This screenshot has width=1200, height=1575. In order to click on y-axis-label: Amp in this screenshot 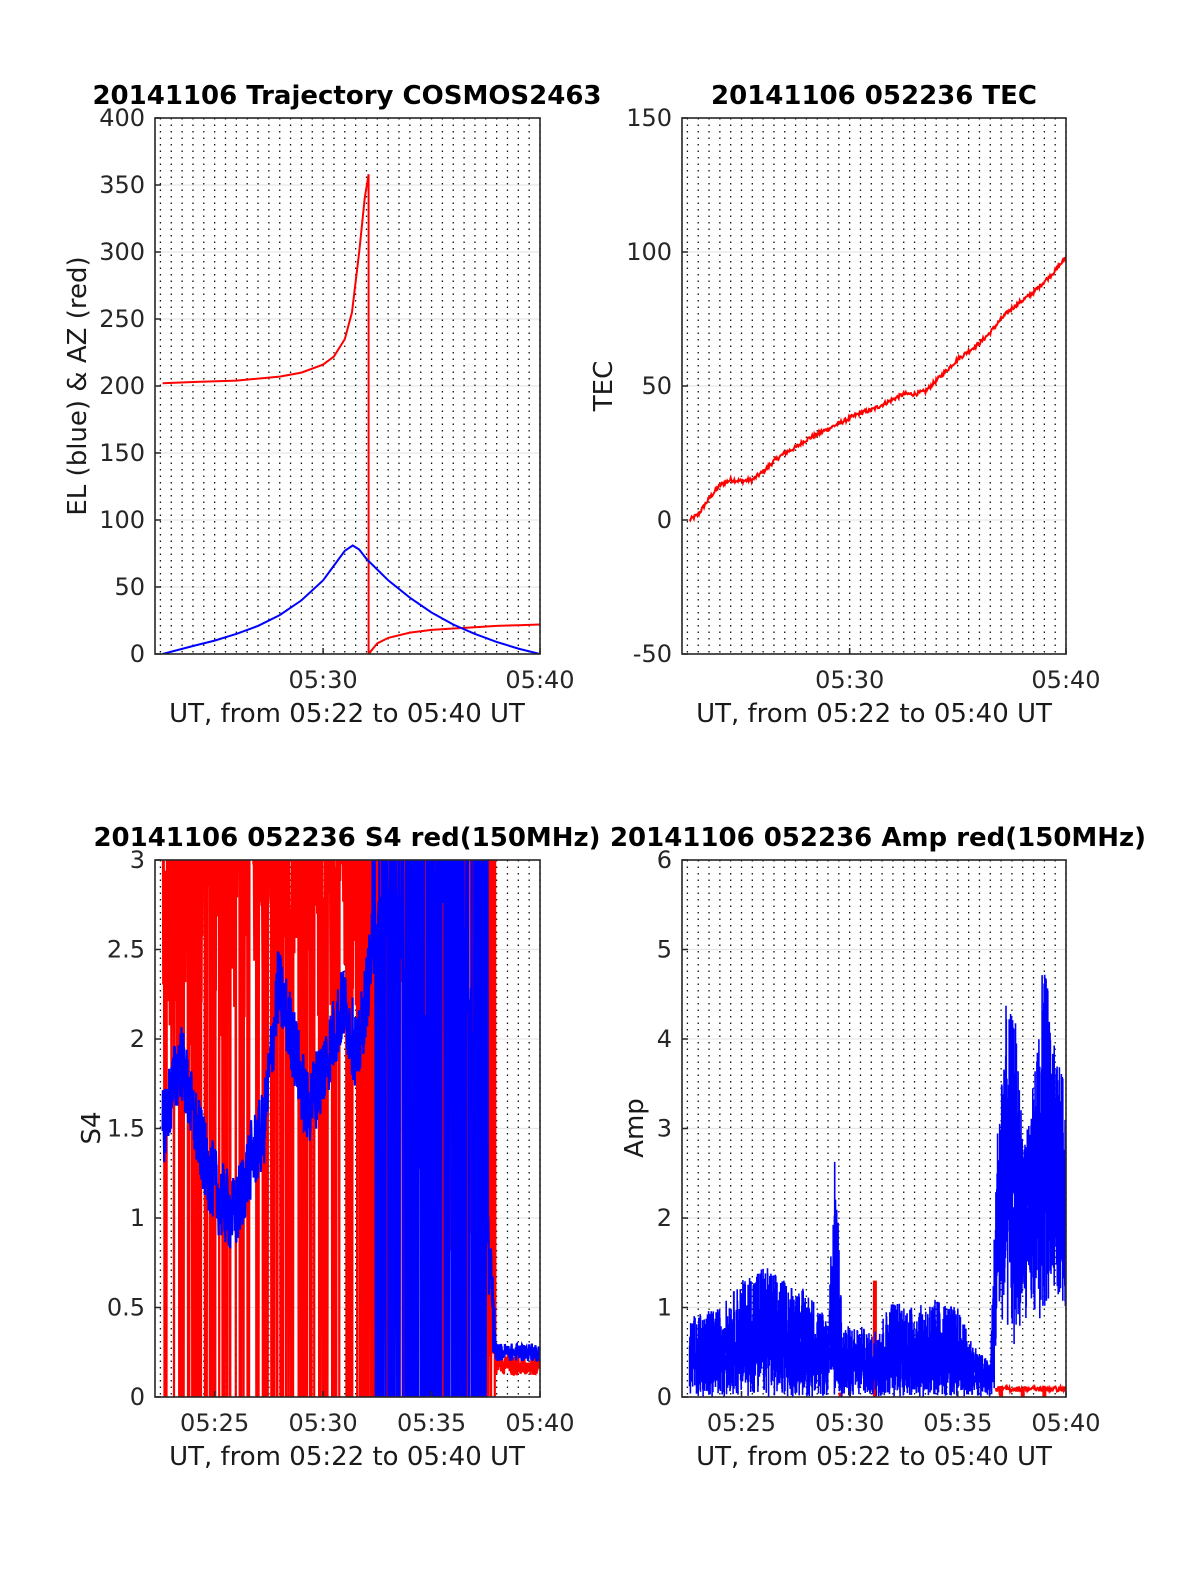, I will do `click(635, 1128)`.